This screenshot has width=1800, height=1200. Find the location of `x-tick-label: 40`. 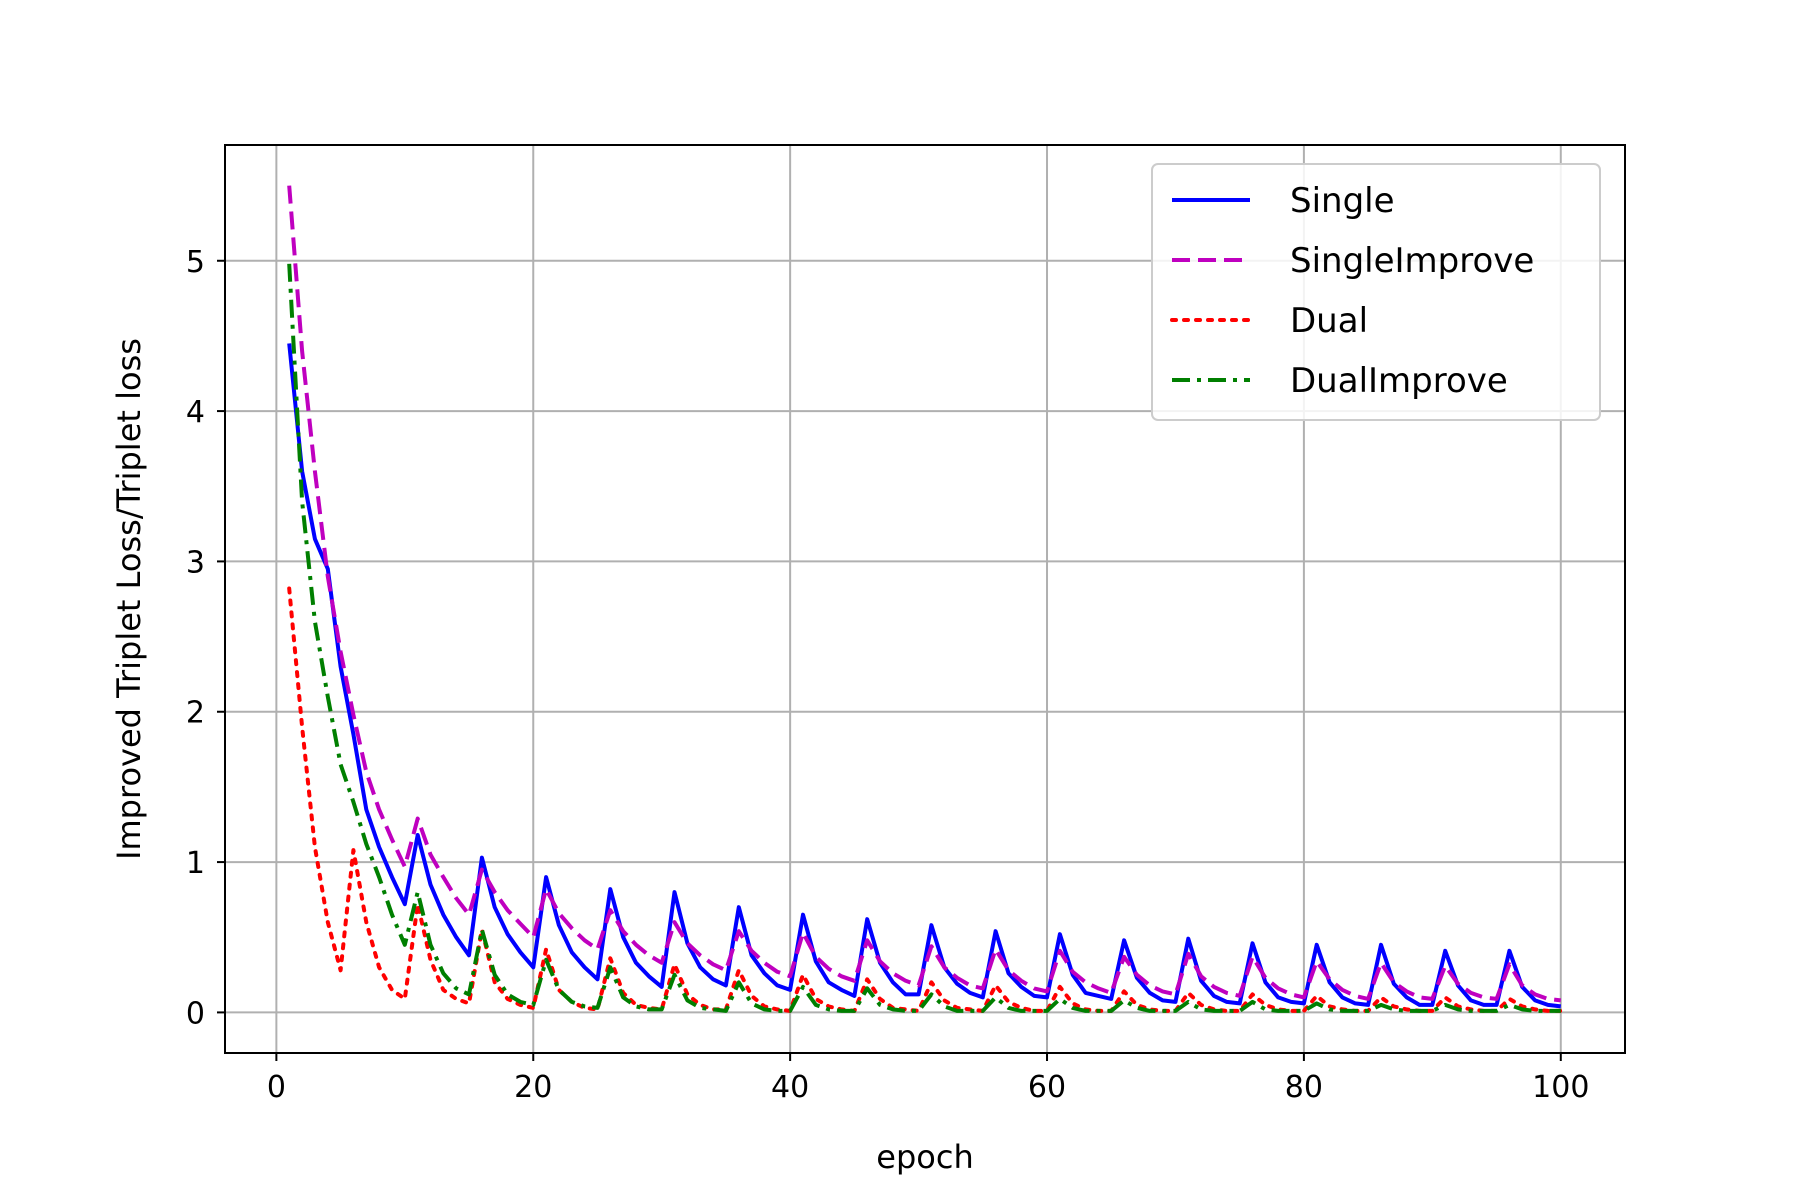

x-tick-label: 40 is located at coordinates (790, 1087).